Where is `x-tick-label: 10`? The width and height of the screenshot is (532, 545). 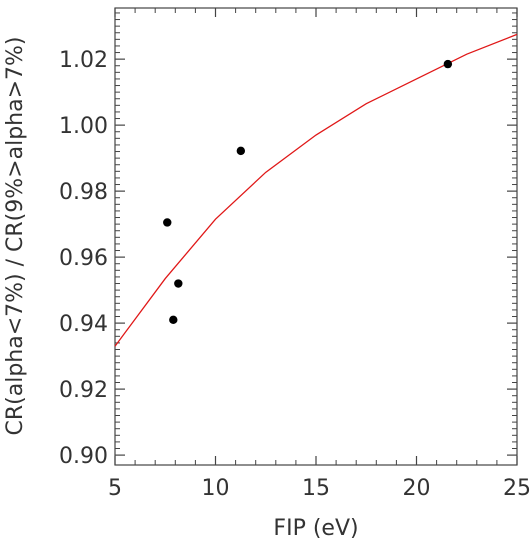 x-tick-label: 10 is located at coordinates (216, 488).